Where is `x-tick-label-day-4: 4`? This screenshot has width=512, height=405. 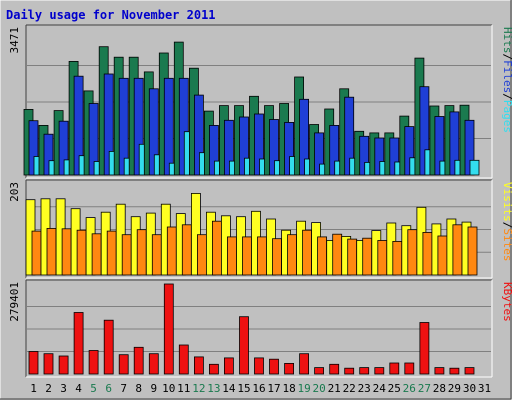 x-tick-label-day-4: 4 is located at coordinates (78, 388).